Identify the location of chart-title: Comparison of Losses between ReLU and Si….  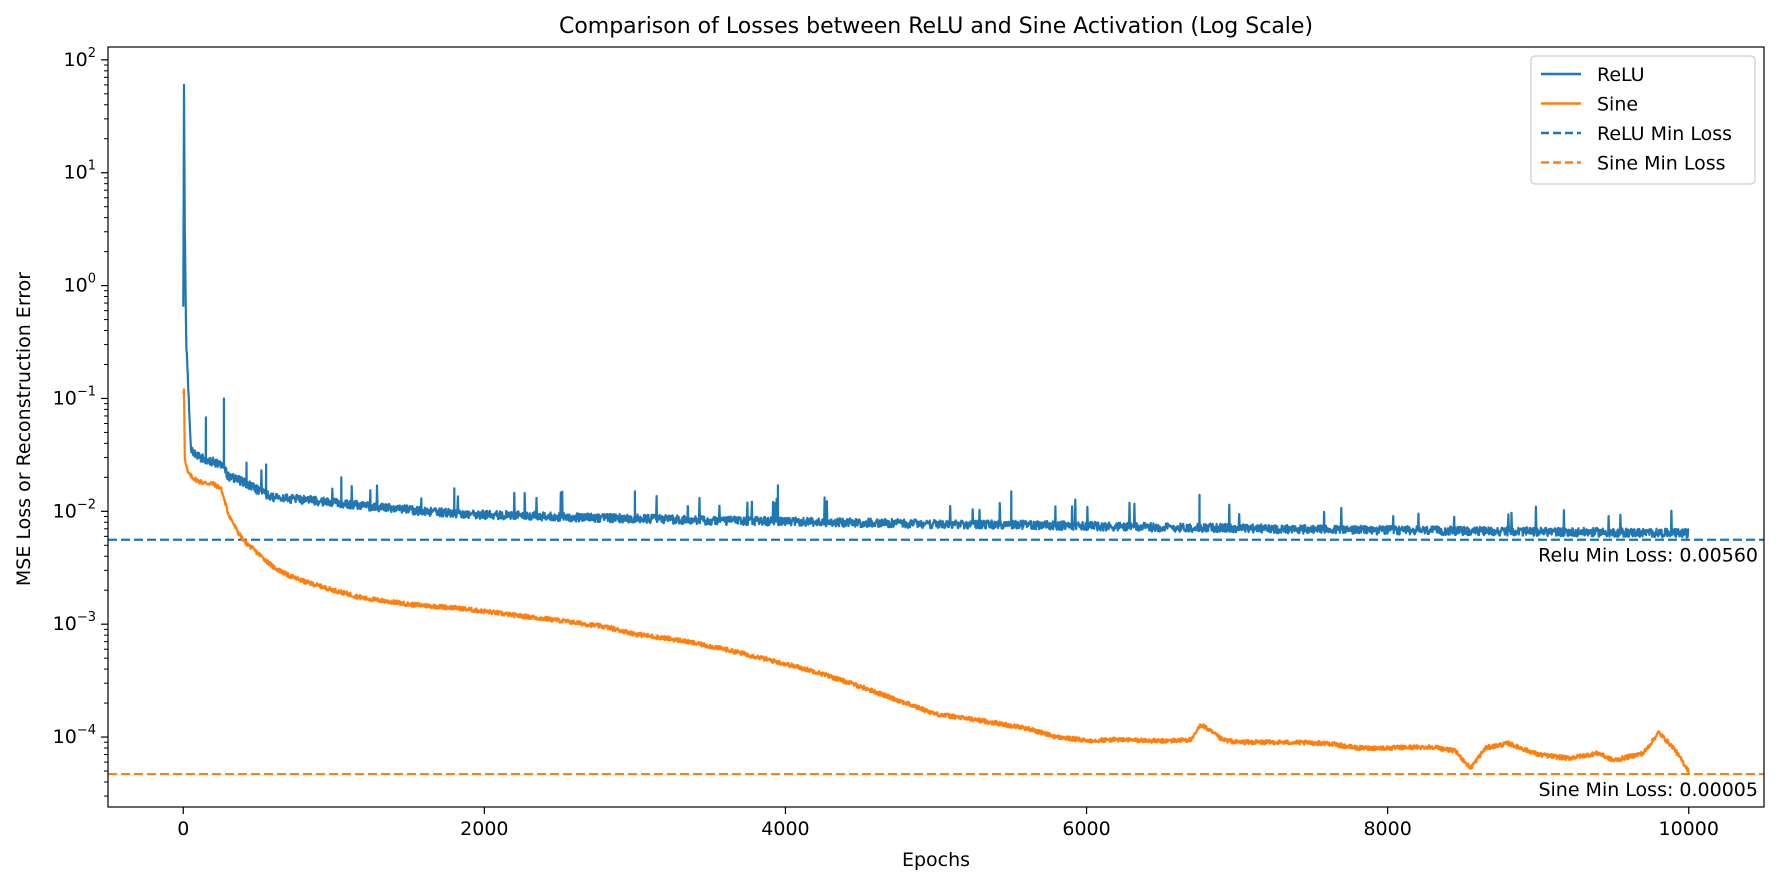
(936, 26).